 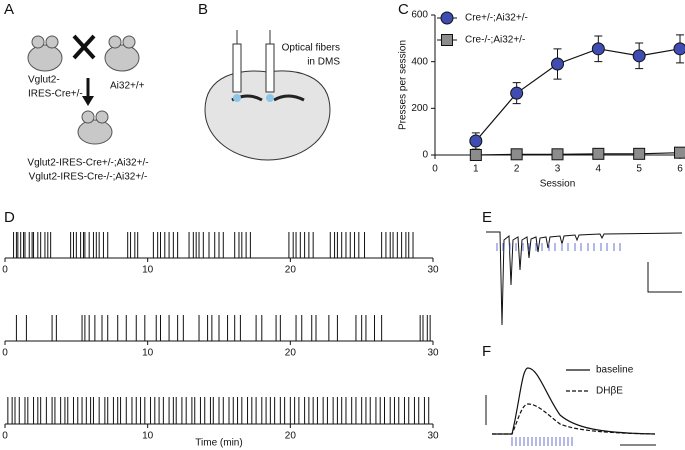 What do you see at coordinates (487, 217) in the screenshot?
I see `panel-label: E` at bounding box center [487, 217].